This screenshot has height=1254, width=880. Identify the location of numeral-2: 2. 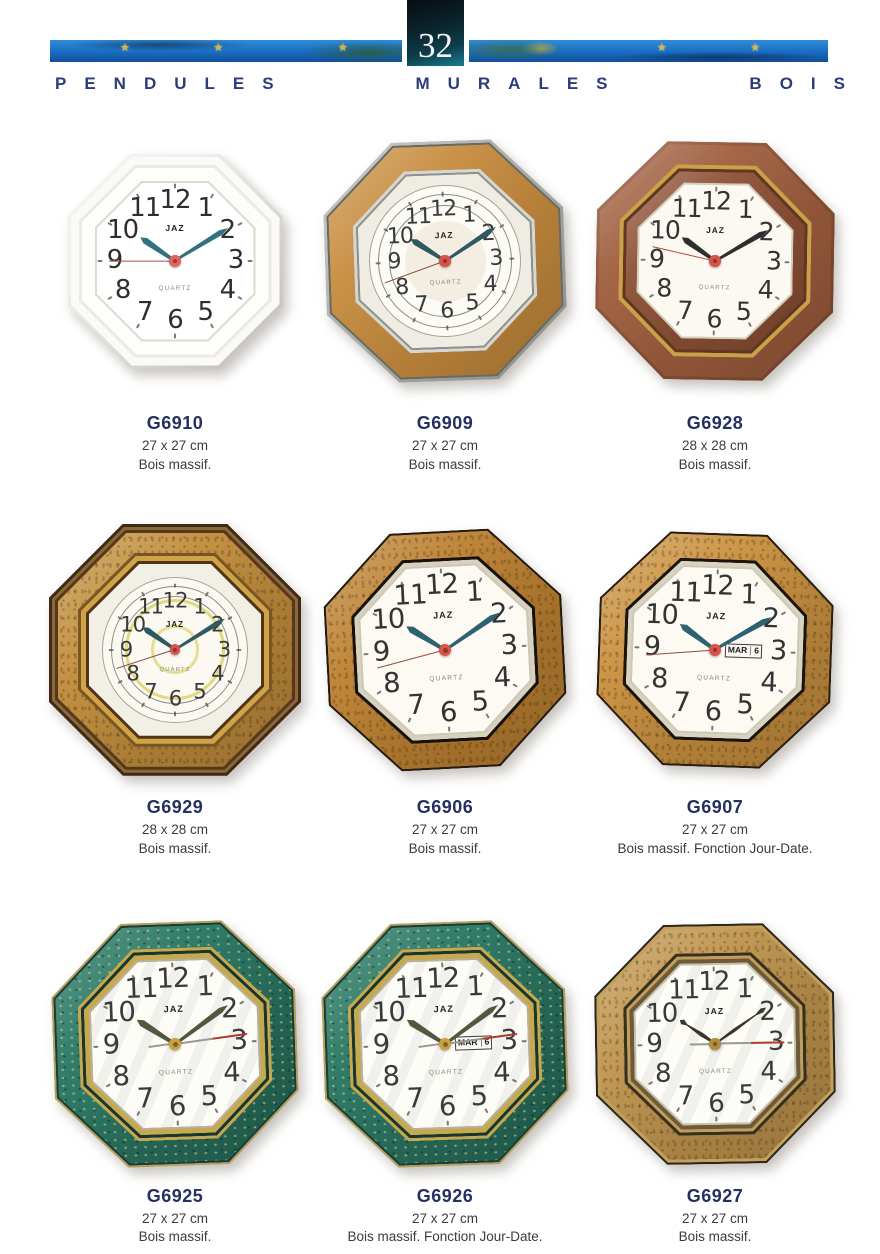
(228, 229).